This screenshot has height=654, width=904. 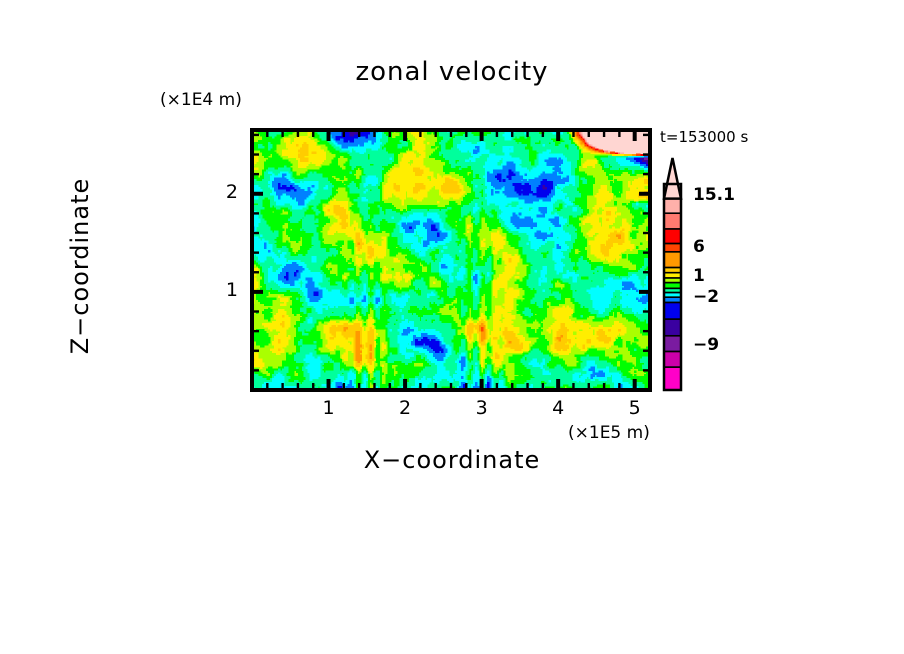 I want to click on y-tick-label: 2, so click(x=231, y=191).